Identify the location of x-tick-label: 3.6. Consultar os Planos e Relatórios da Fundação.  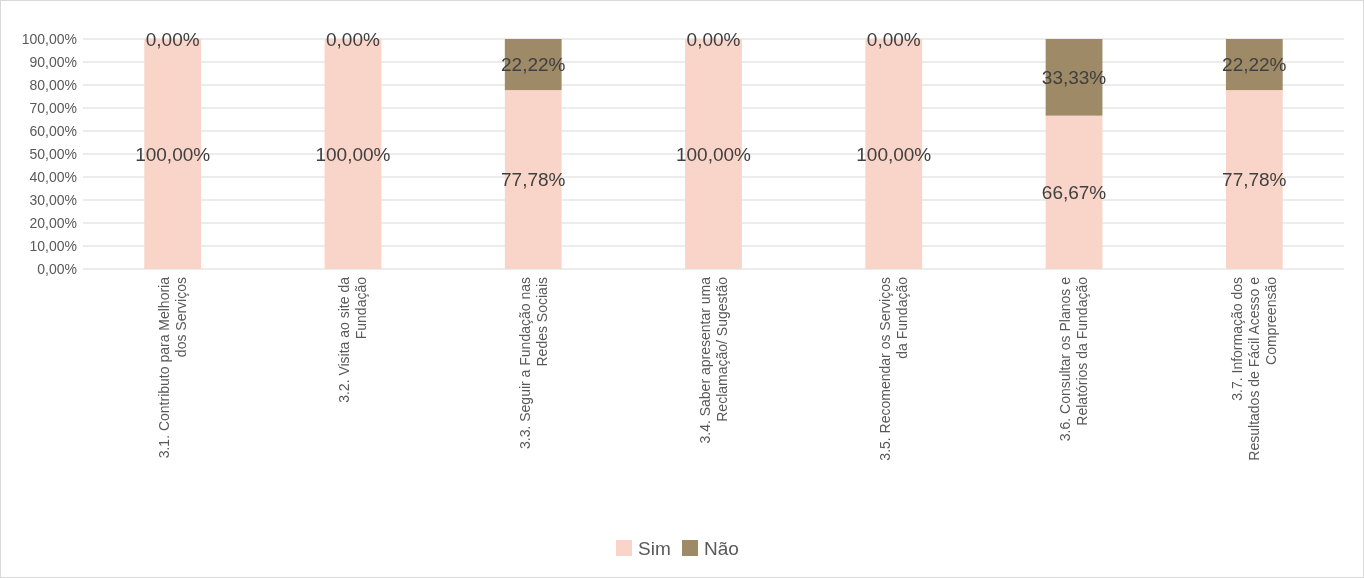
(1074, 359).